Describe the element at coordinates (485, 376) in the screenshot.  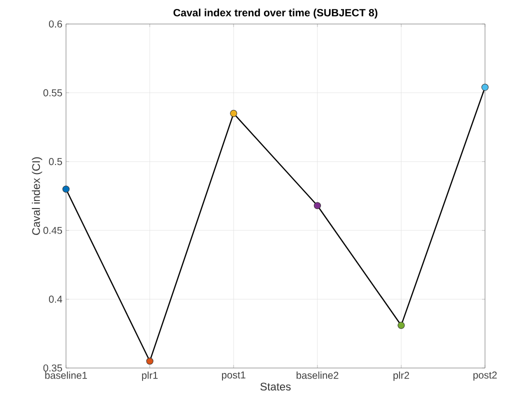
I see `x-tick-label: post2` at that location.